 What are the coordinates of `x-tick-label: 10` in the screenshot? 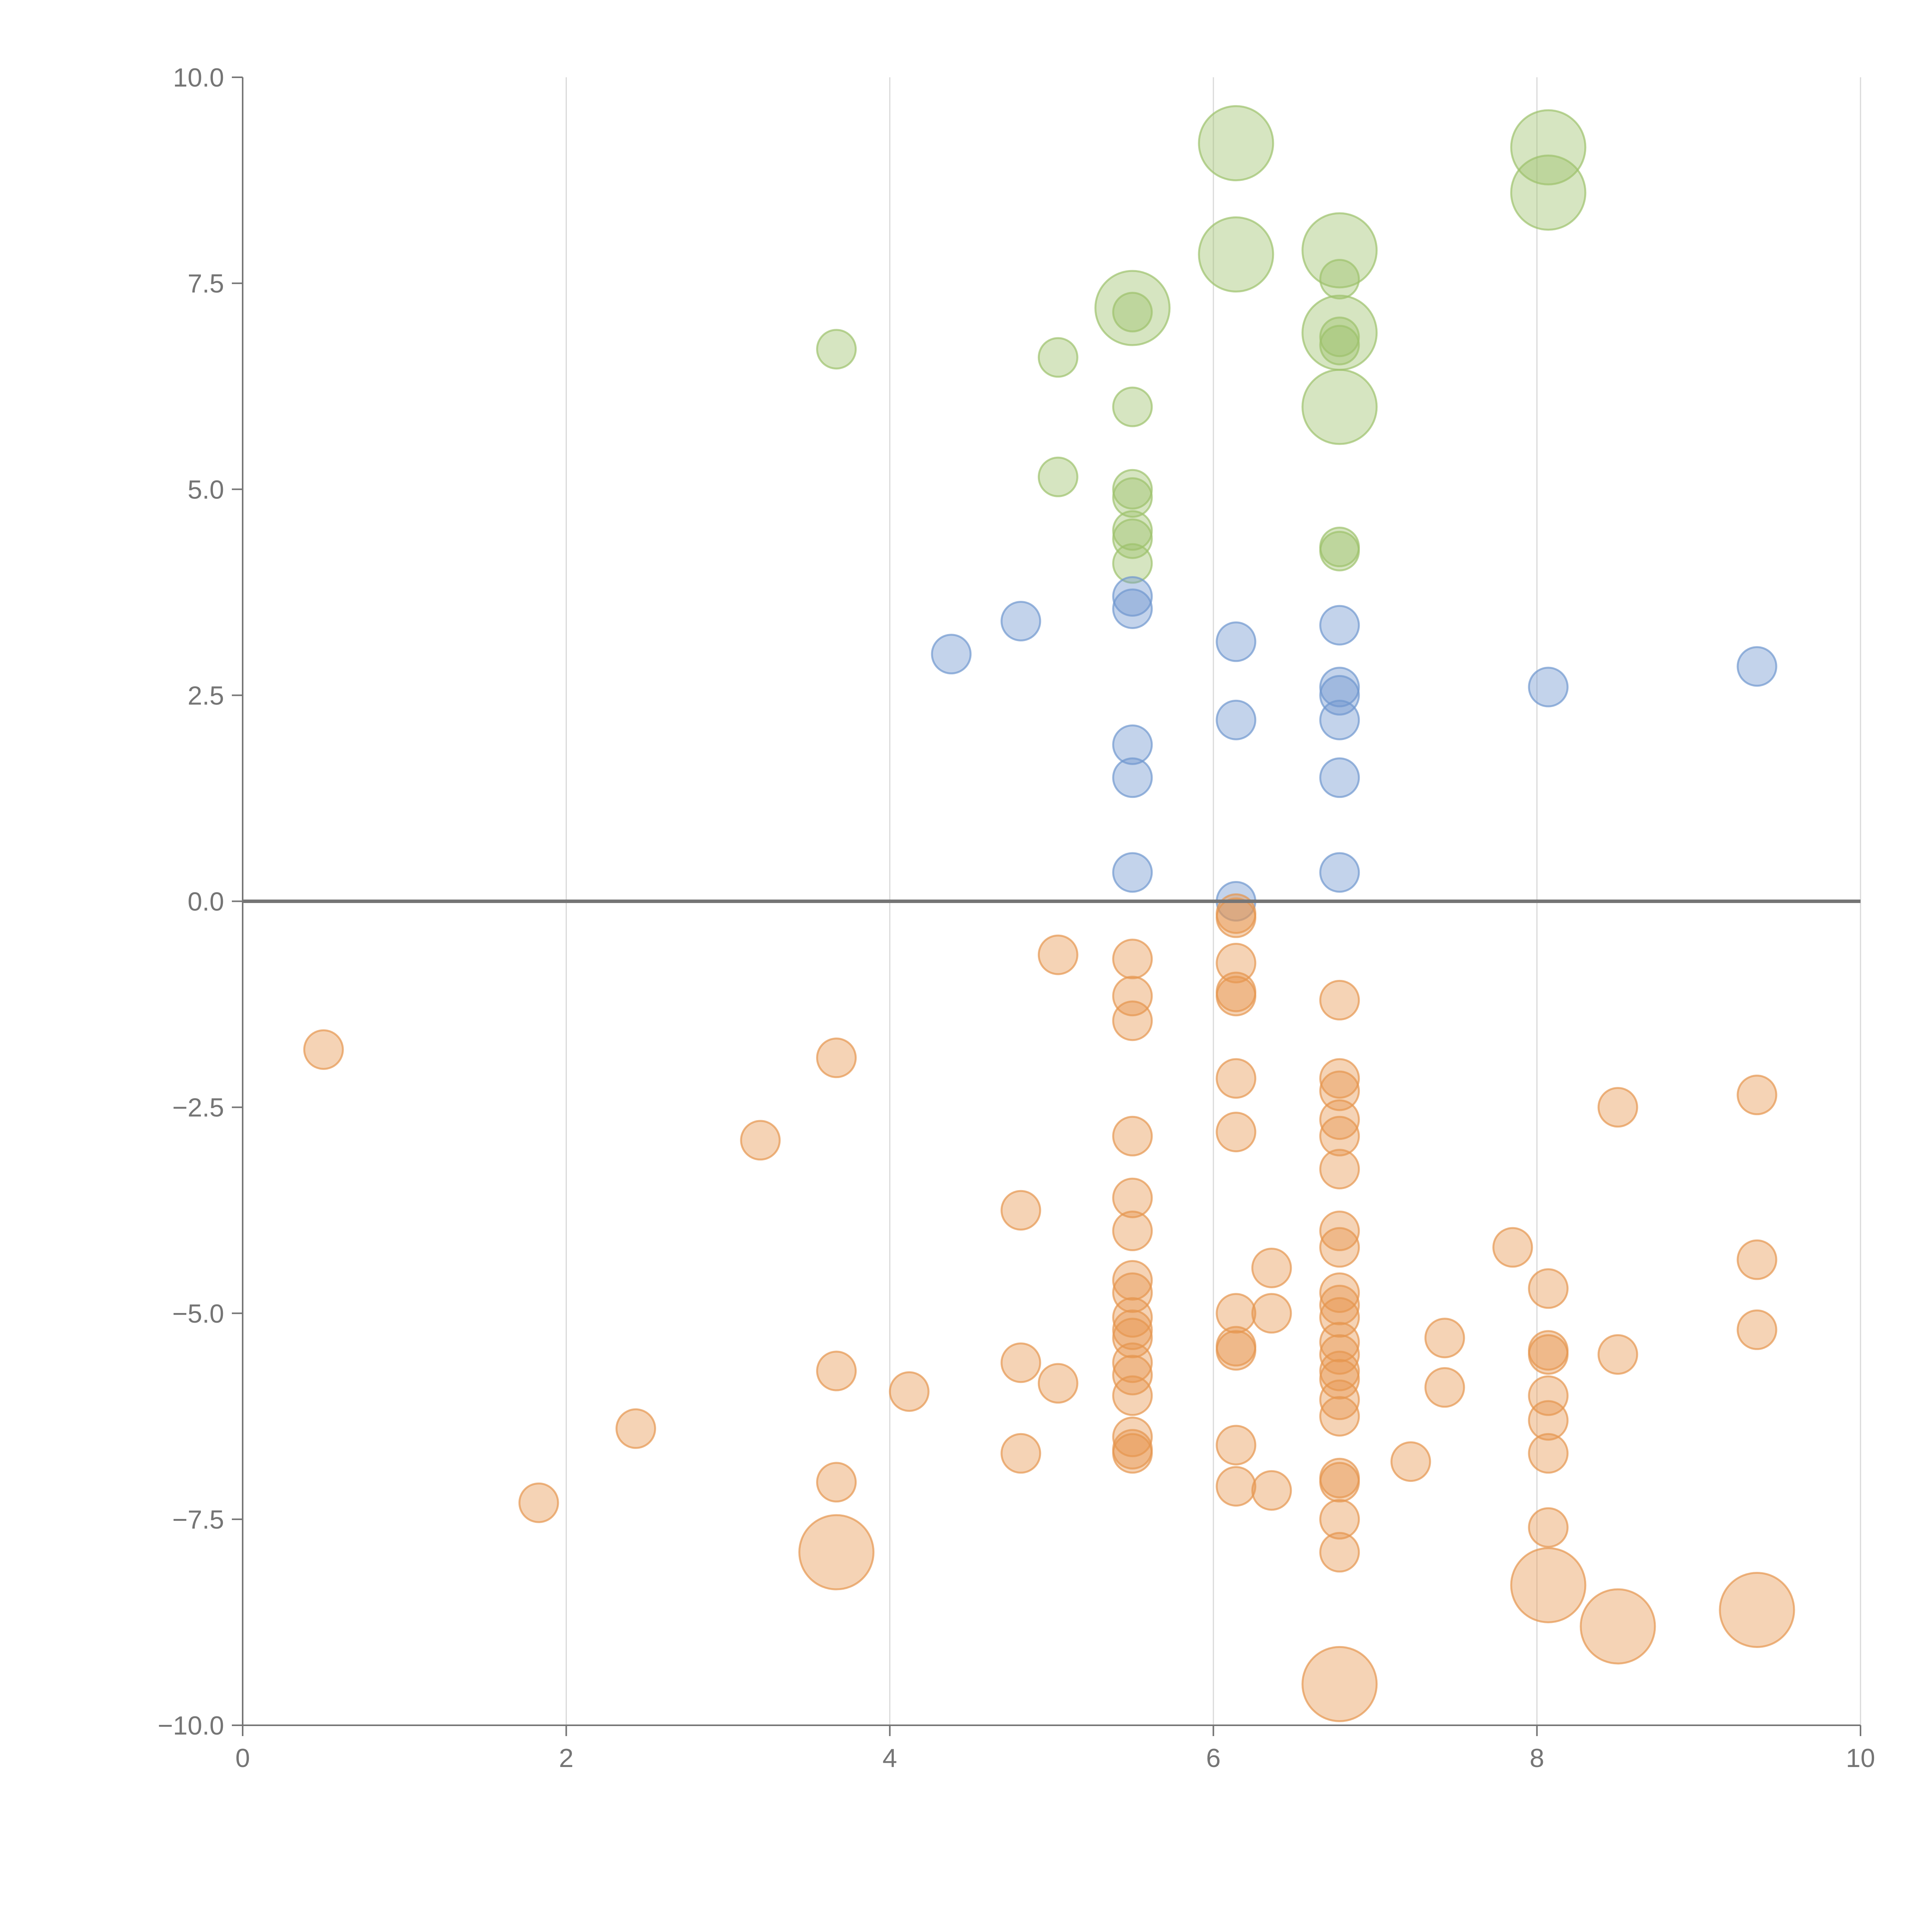 It's located at (1860, 1758).